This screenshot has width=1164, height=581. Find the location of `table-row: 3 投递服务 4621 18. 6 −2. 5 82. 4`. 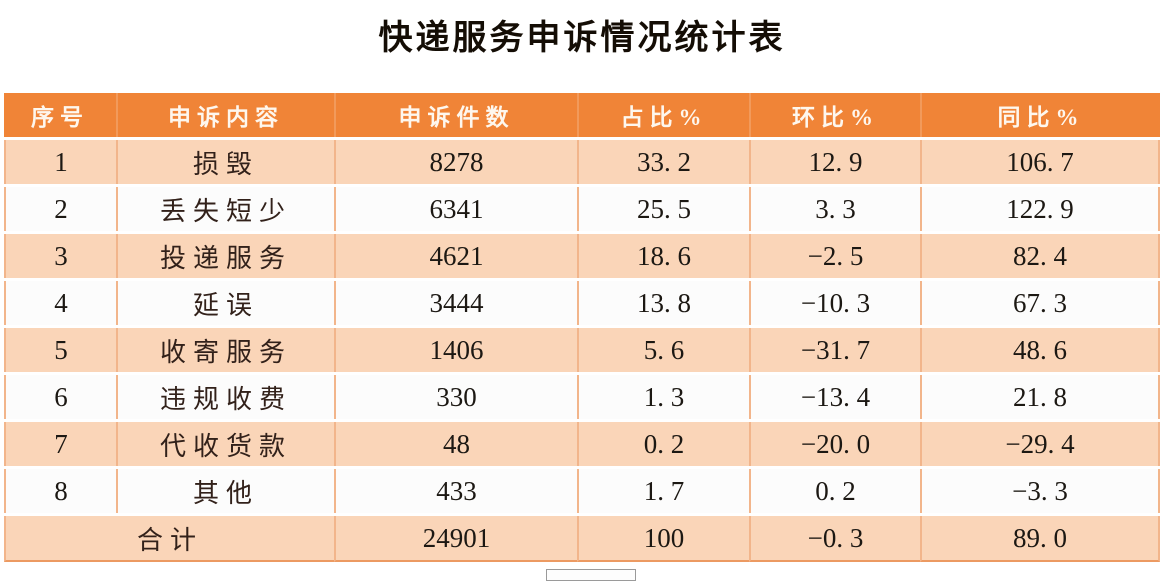

table-row: 3 投递服务 4621 18. 6 −2. 5 82. 4 is located at coordinates (582, 256).